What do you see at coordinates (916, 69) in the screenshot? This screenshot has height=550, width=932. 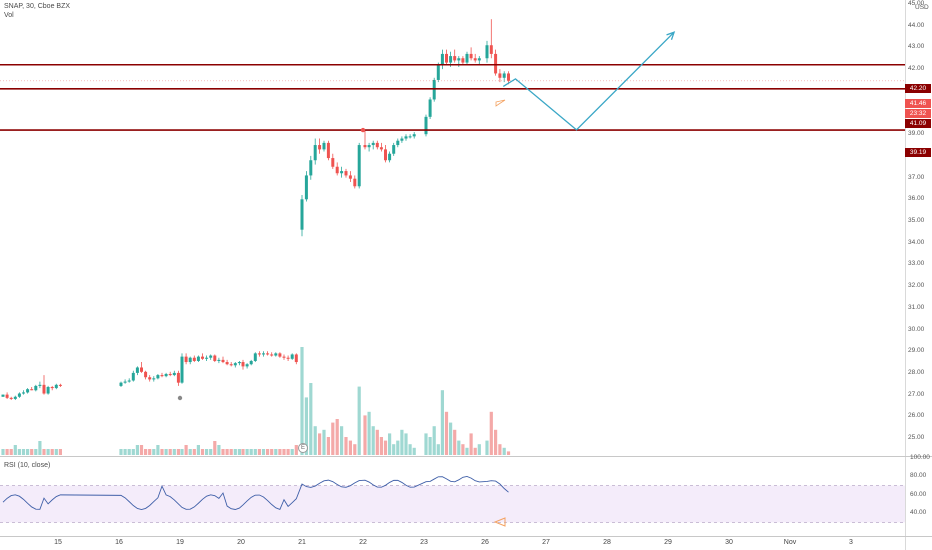 I see `price-tick: 42.00` at bounding box center [916, 69].